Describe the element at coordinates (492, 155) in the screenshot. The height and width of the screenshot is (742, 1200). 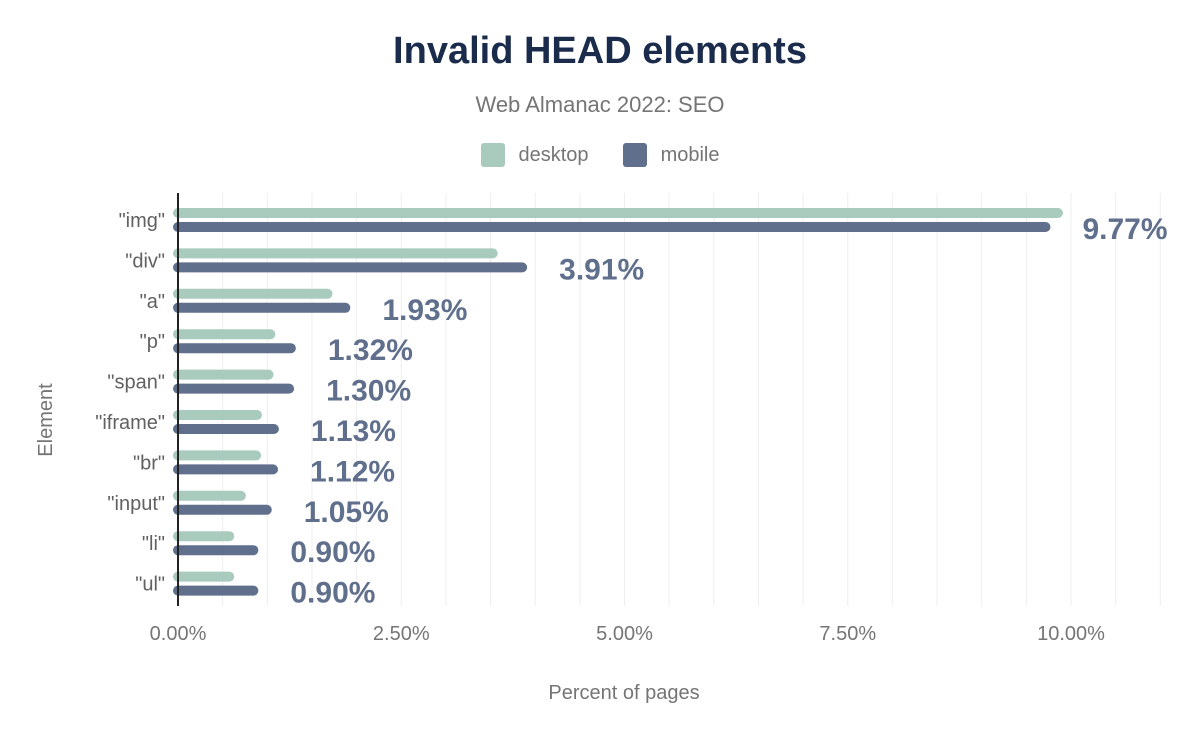
I see `legend-swatch-desktop` at that location.